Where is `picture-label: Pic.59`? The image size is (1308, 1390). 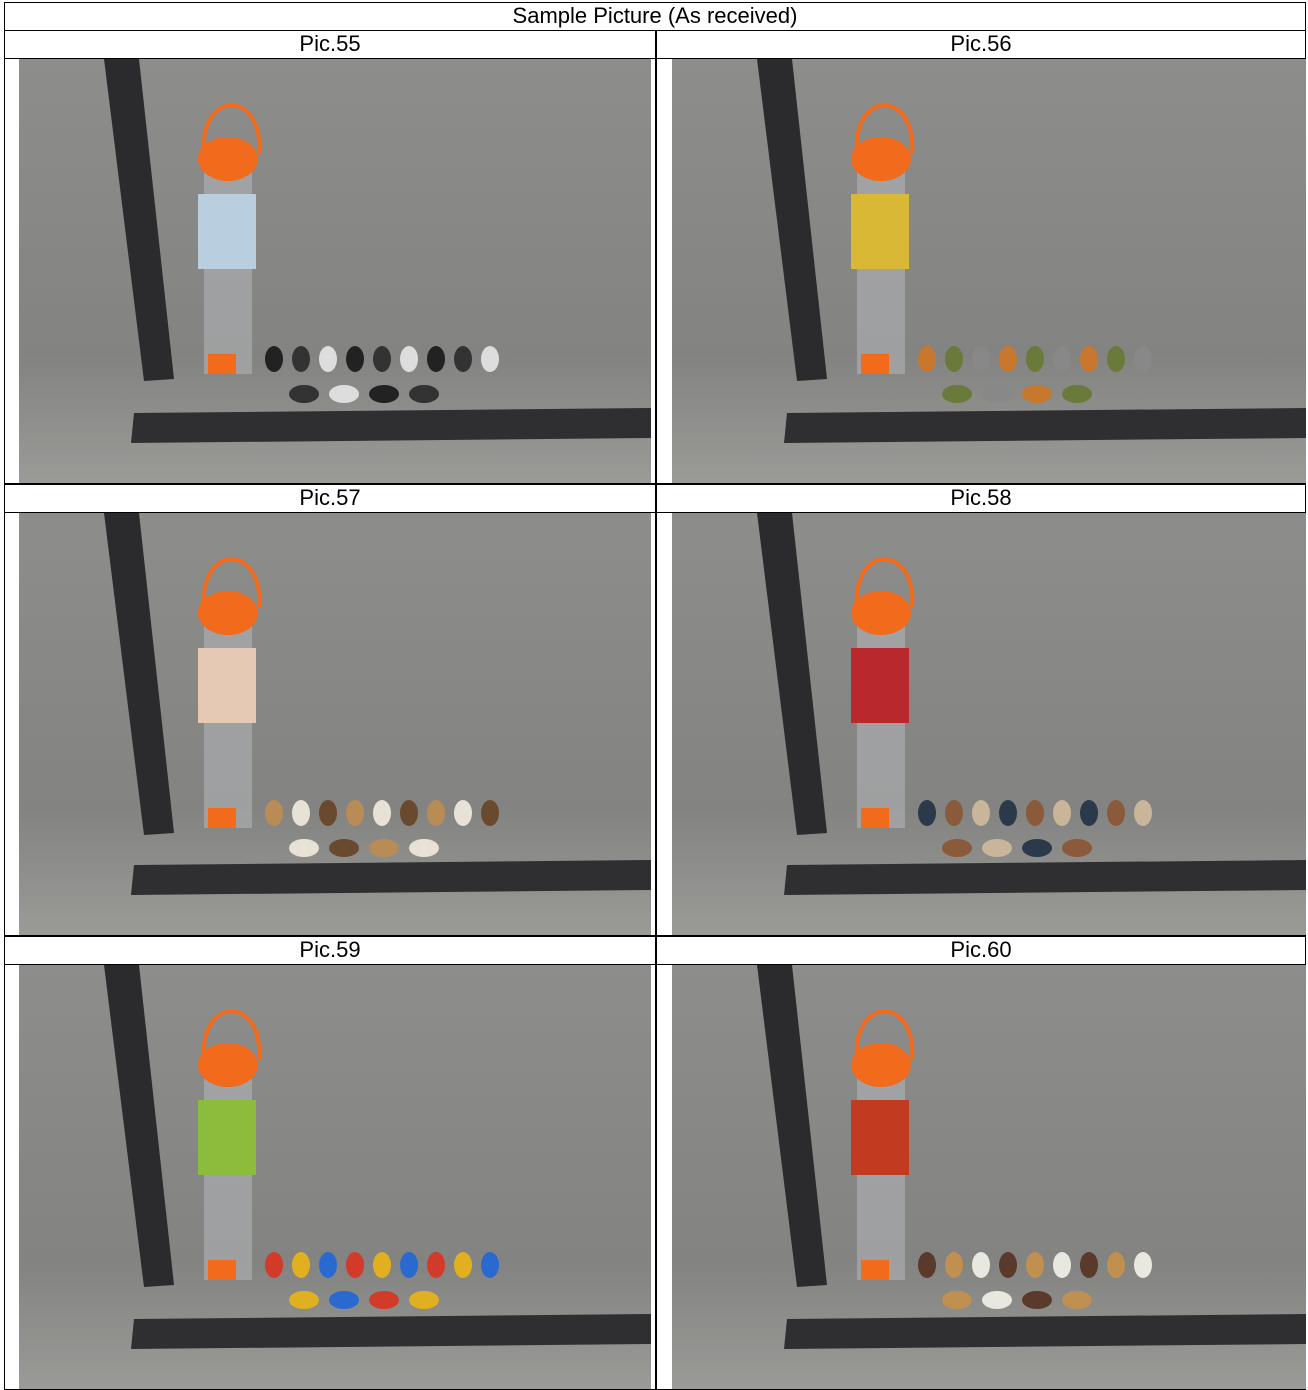 picture-label: Pic.59 is located at coordinates (330, 950).